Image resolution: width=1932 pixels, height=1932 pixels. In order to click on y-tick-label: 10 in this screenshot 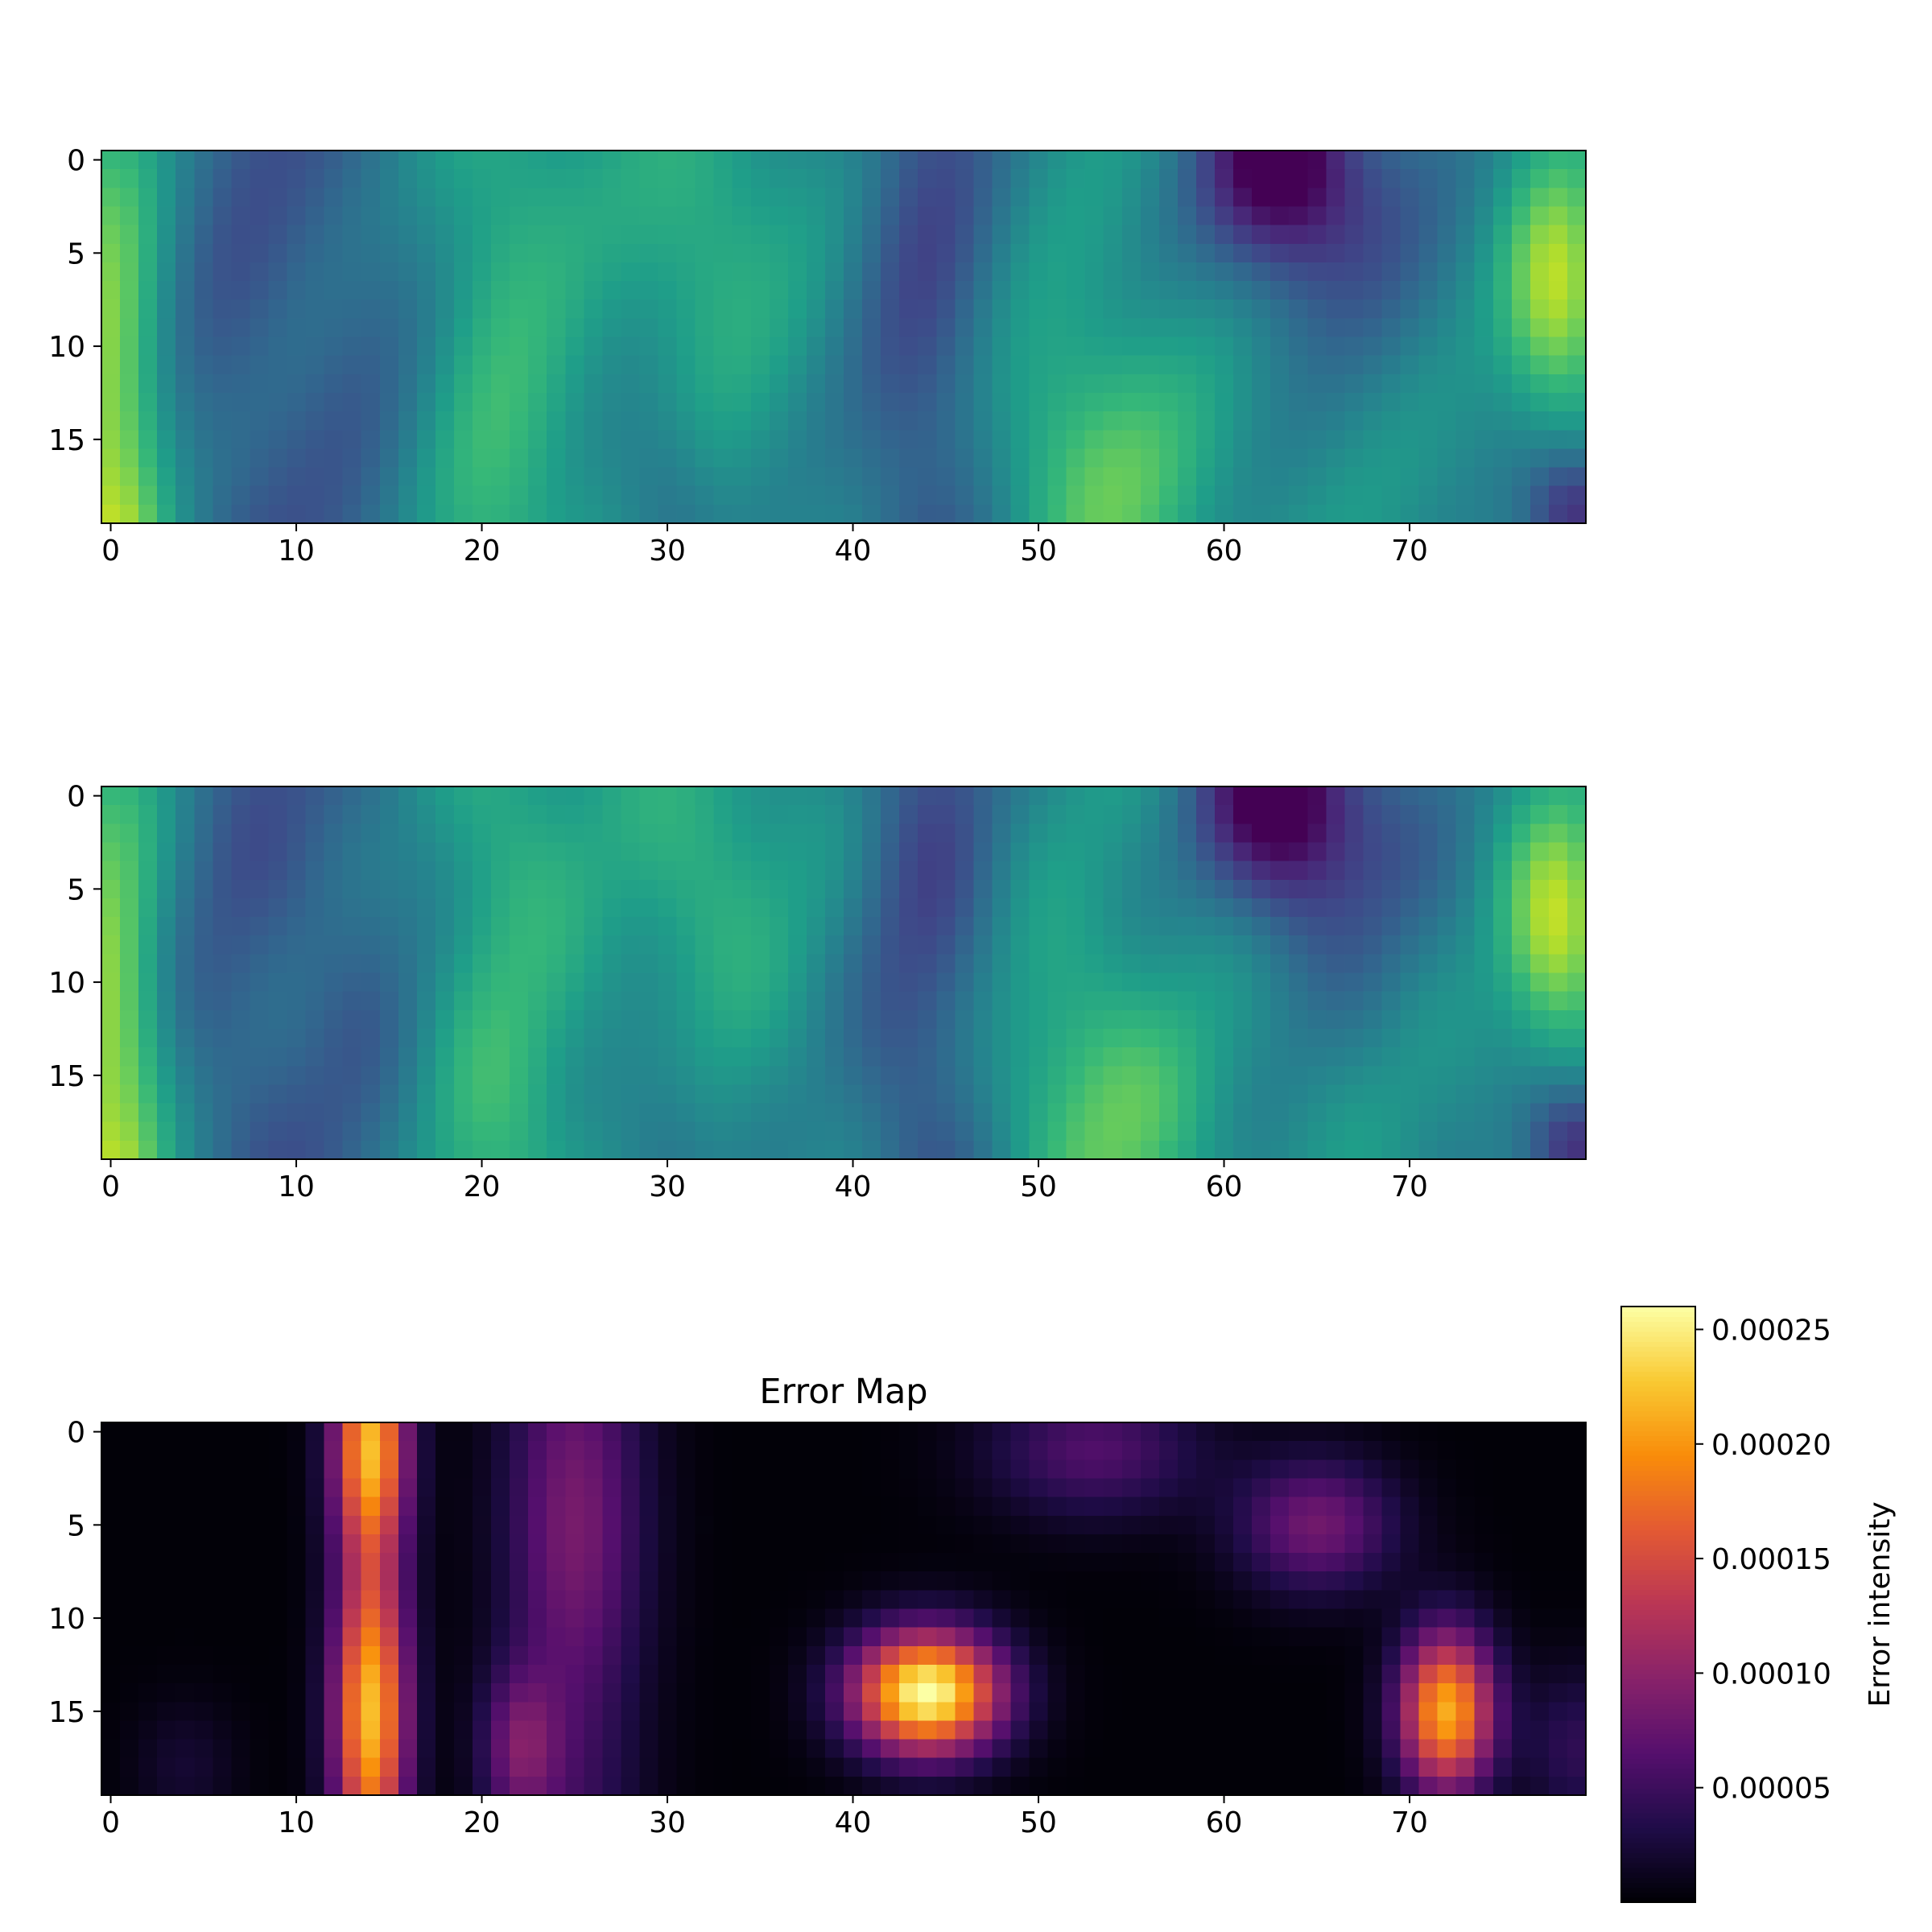, I will do `click(66, 983)`.